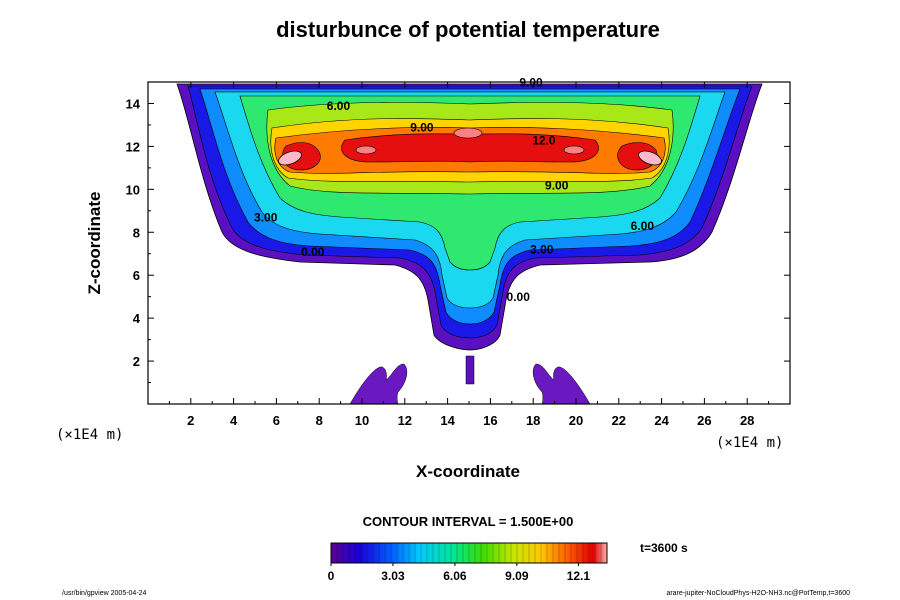 The height and width of the screenshot is (600, 900). Describe the element at coordinates (136, 275) in the screenshot. I see `y-tick-label: 6` at that location.